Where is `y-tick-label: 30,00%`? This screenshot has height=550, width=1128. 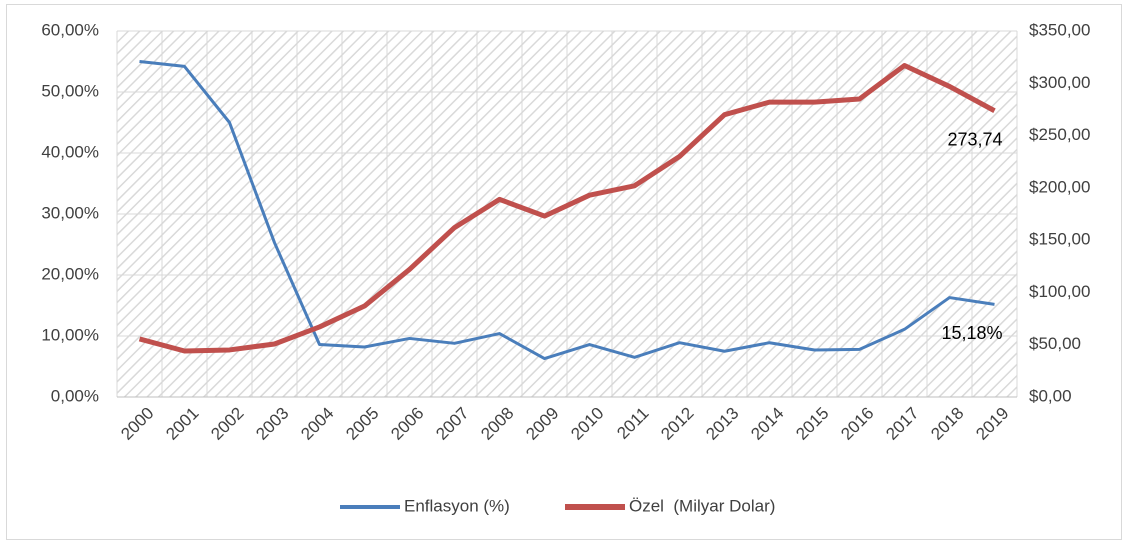 y-tick-label: 30,00% is located at coordinates (70, 212).